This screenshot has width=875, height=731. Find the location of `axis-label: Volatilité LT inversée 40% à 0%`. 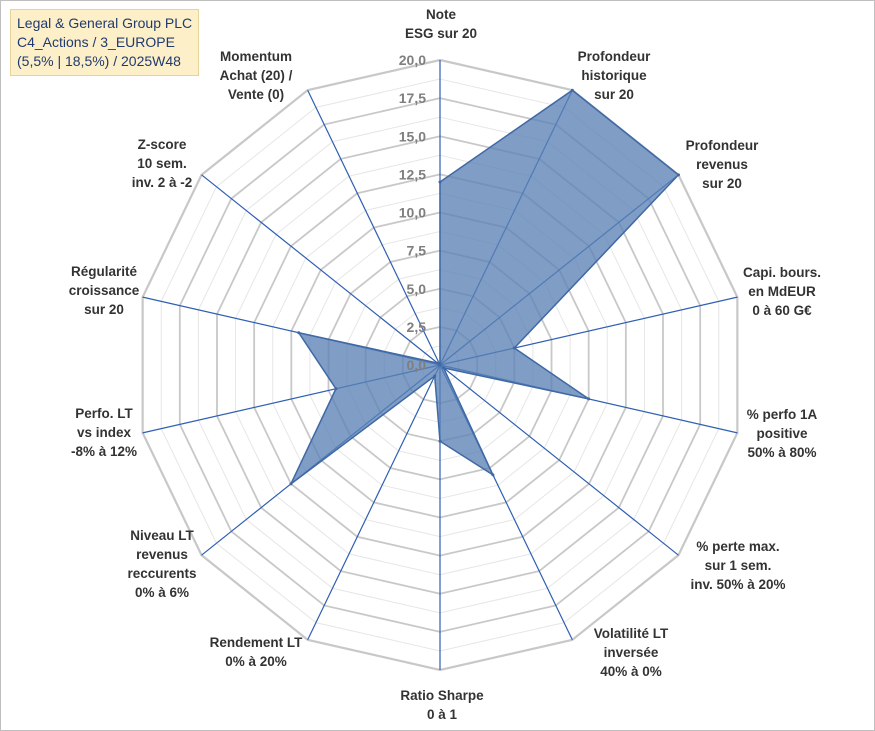

axis-label: Volatilité LT inversée 40% à 0% is located at coordinates (631, 652).